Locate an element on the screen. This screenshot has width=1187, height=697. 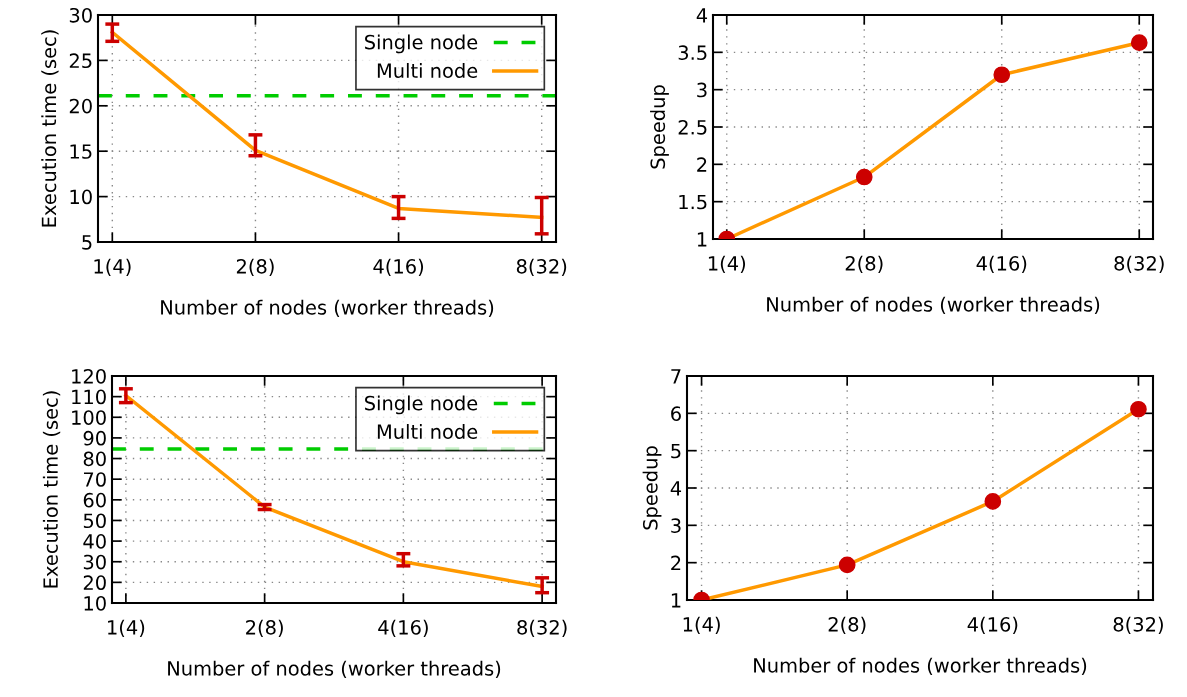
y-tick-label: 120 is located at coordinates (89, 376).